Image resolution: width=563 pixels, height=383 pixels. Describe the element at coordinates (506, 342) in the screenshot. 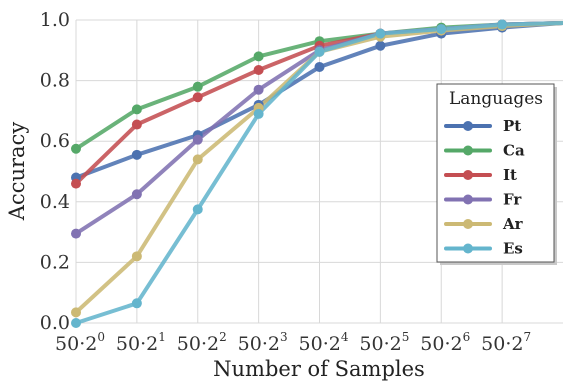

I see `x-tick-label: 50·27` at that location.